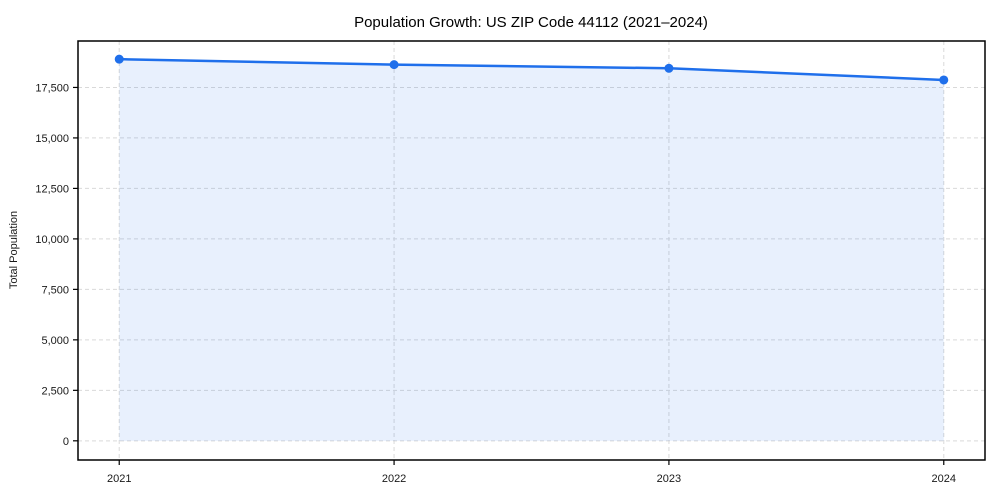 Image resolution: width=1000 pixels, height=500 pixels. I want to click on y-tick-label: 12,500, so click(52, 189).